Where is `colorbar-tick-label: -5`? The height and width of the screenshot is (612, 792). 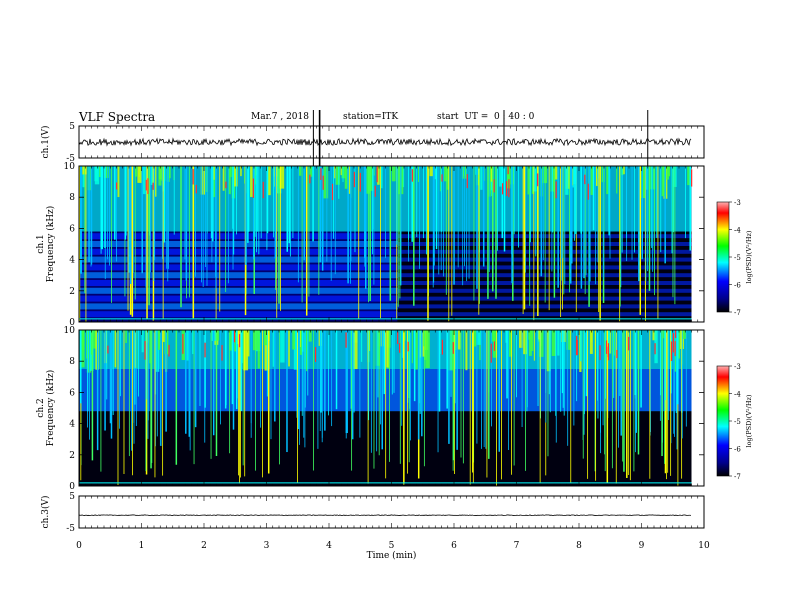
colorbar-tick-label: -5 is located at coordinates (737, 422).